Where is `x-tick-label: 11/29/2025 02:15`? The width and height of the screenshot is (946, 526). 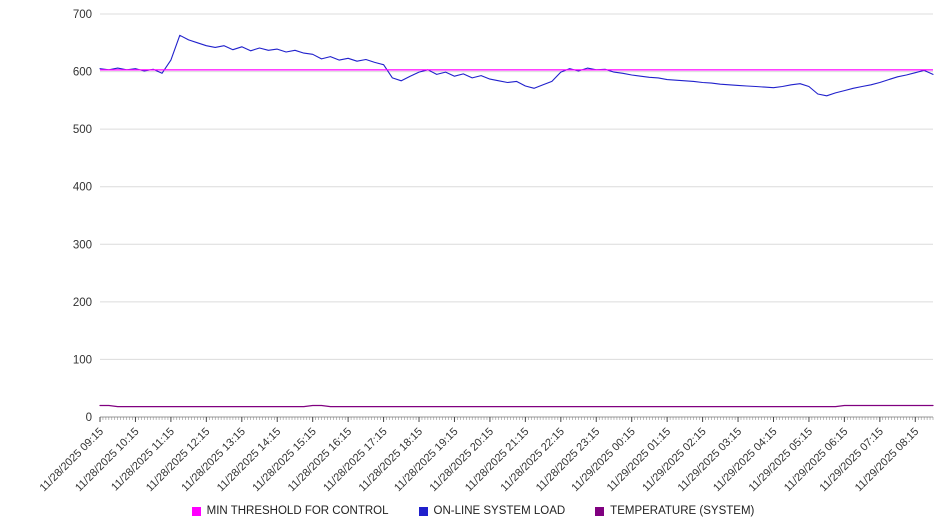 x-tick-label: 11/29/2025 02:15 is located at coordinates (674, 460).